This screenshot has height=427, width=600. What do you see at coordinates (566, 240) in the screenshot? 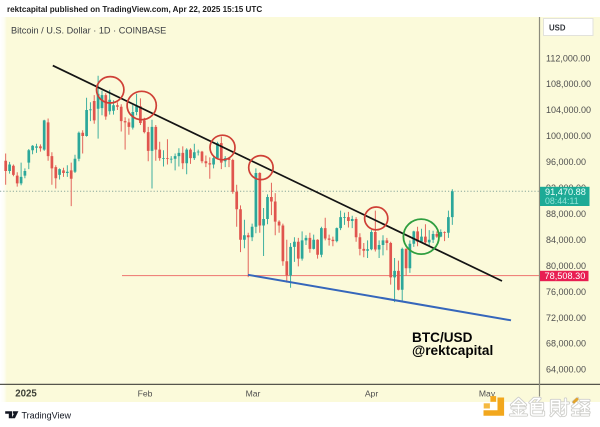
I see `svg-text: 84,000.00` at bounding box center [566, 240].